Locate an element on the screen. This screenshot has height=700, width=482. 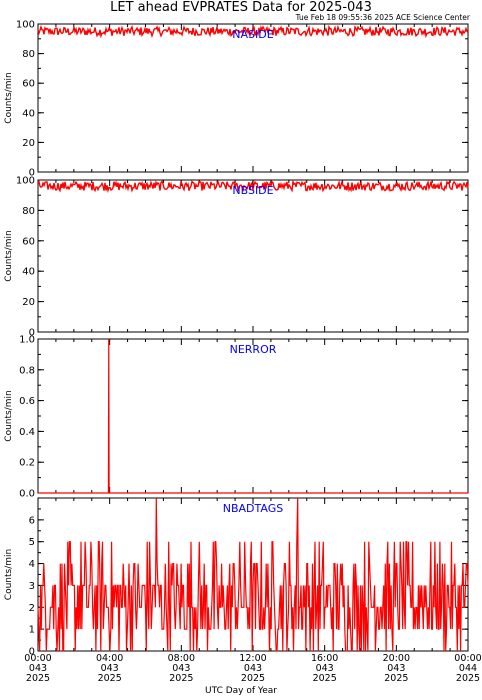
series-line-nbside is located at coordinates (253, 186).